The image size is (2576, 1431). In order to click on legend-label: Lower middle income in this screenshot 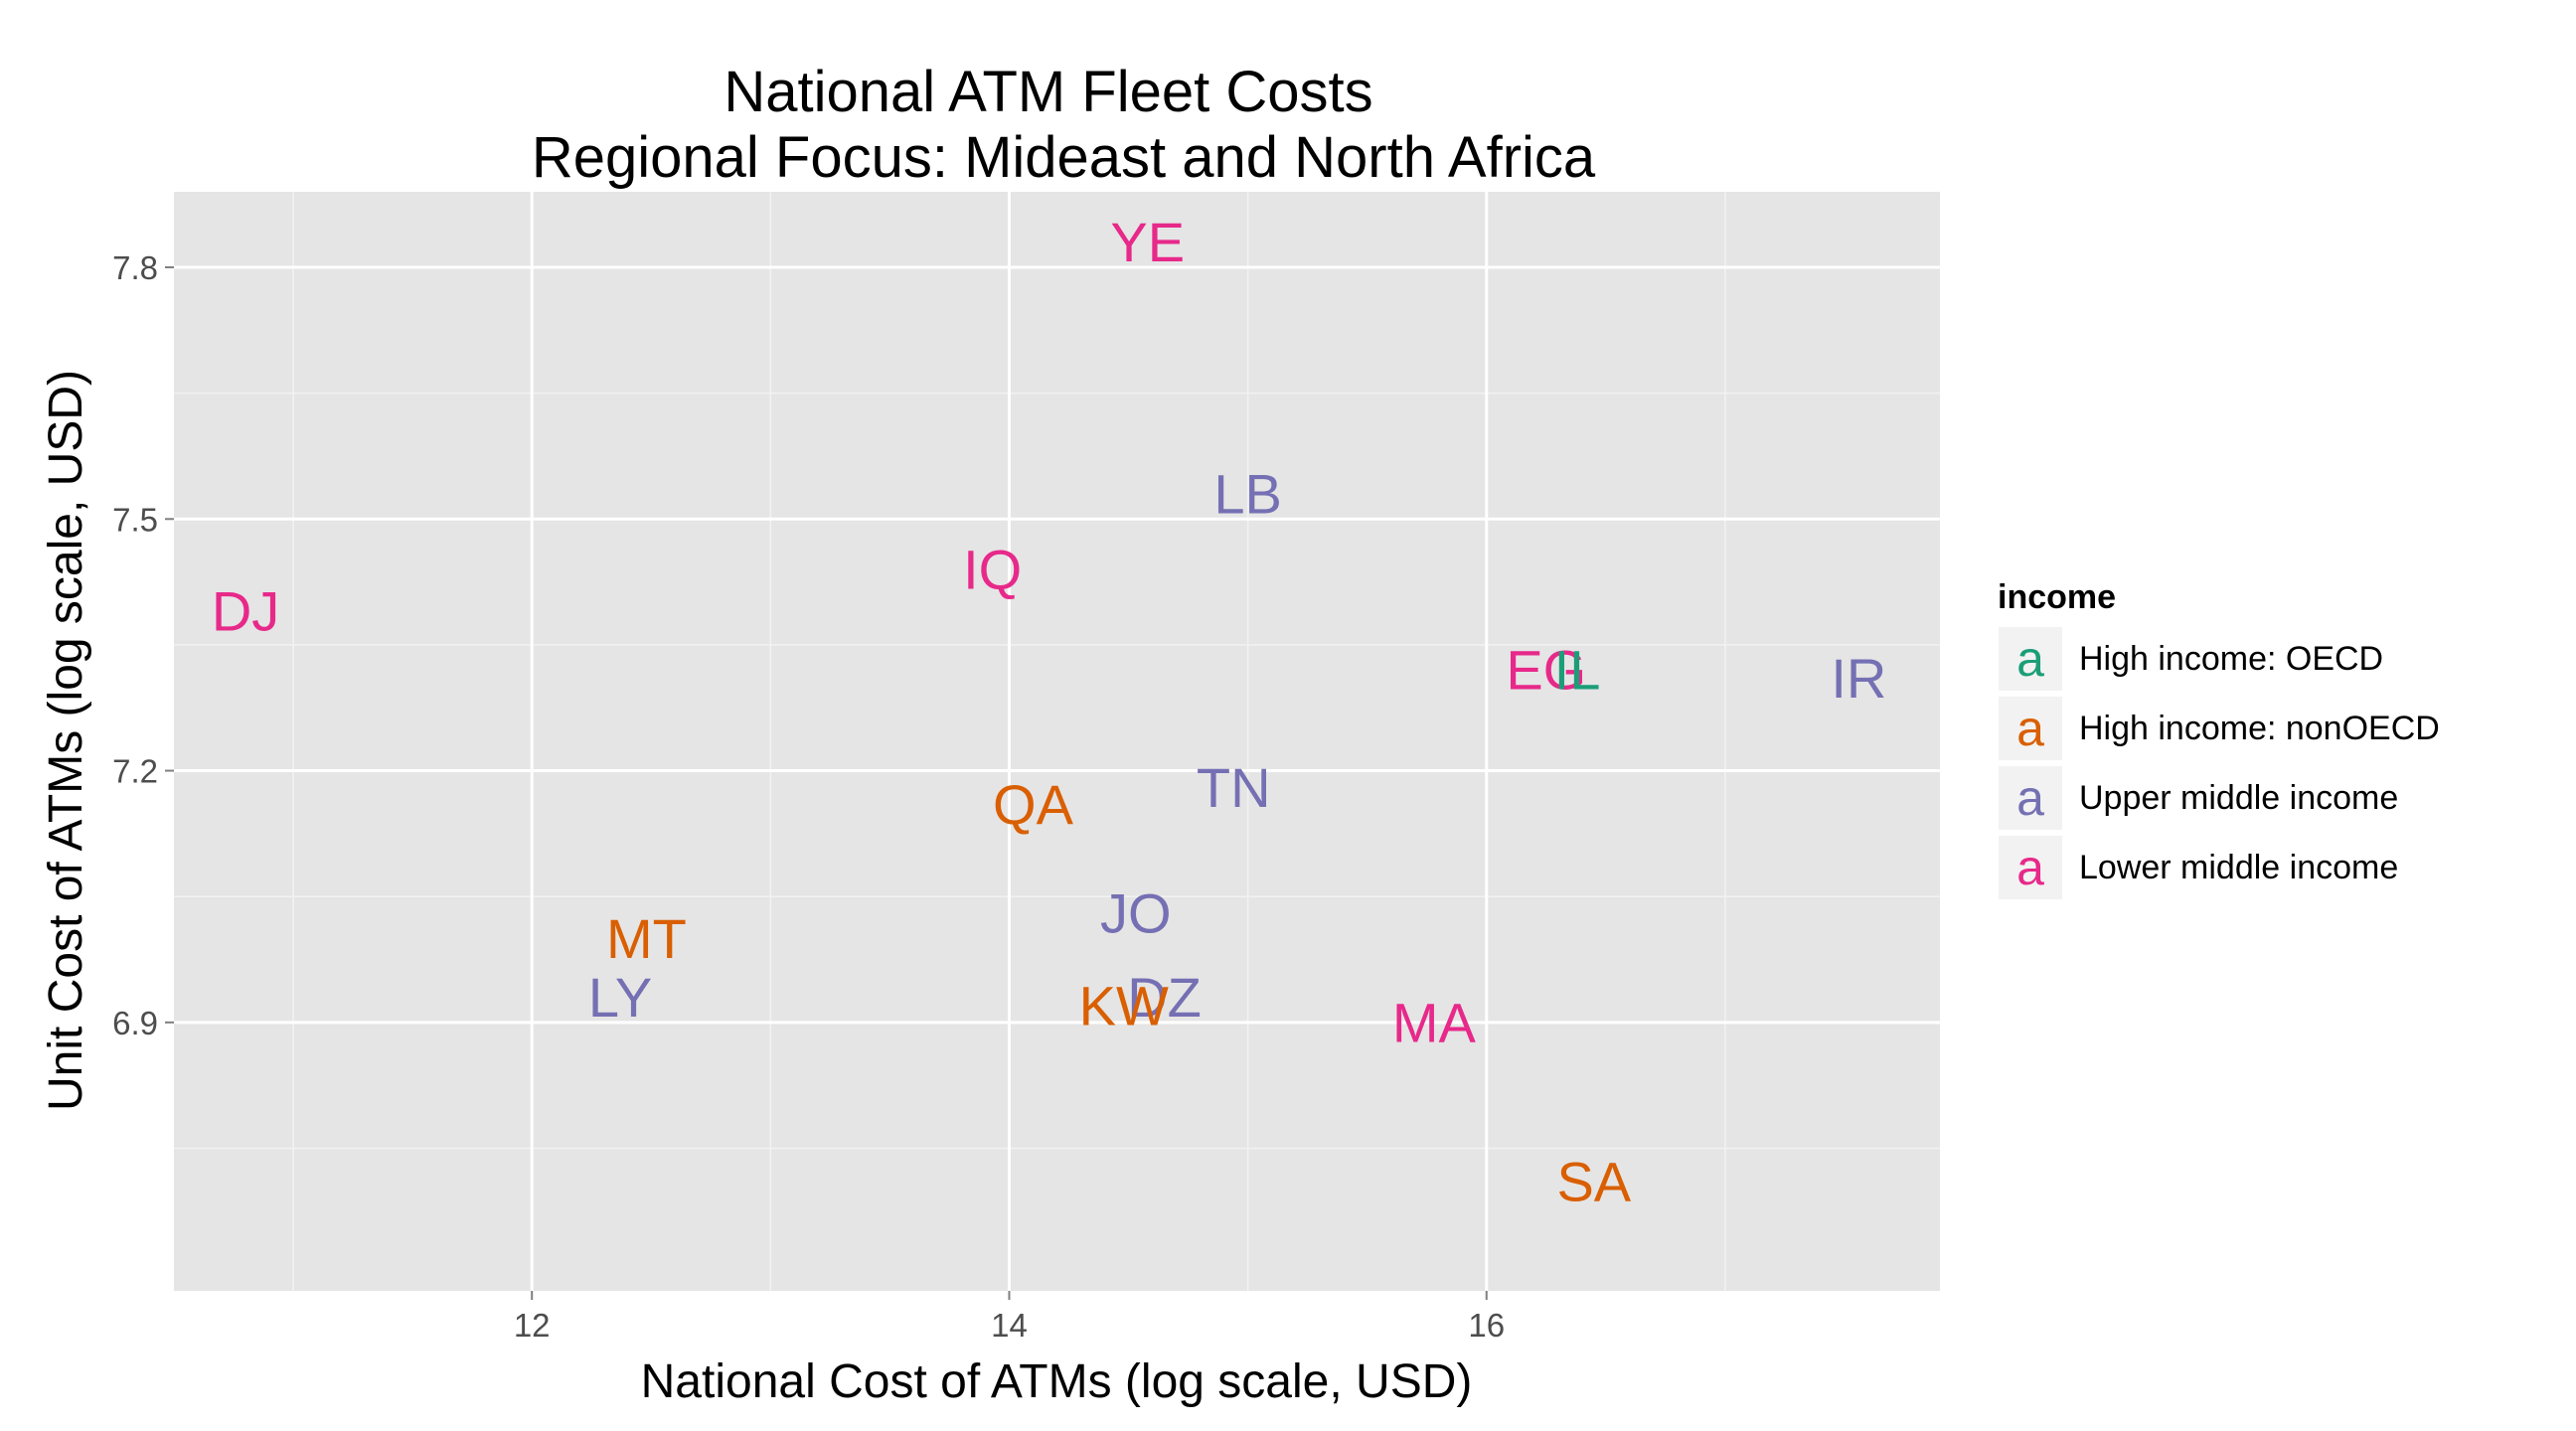, I will do `click(2238, 867)`.